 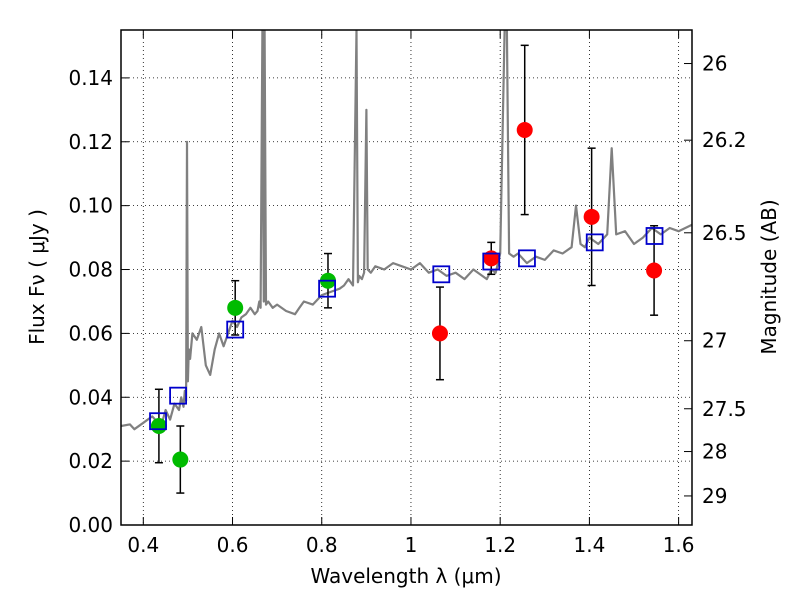 I want to click on right-tick-label: 26, so click(x=714, y=64).